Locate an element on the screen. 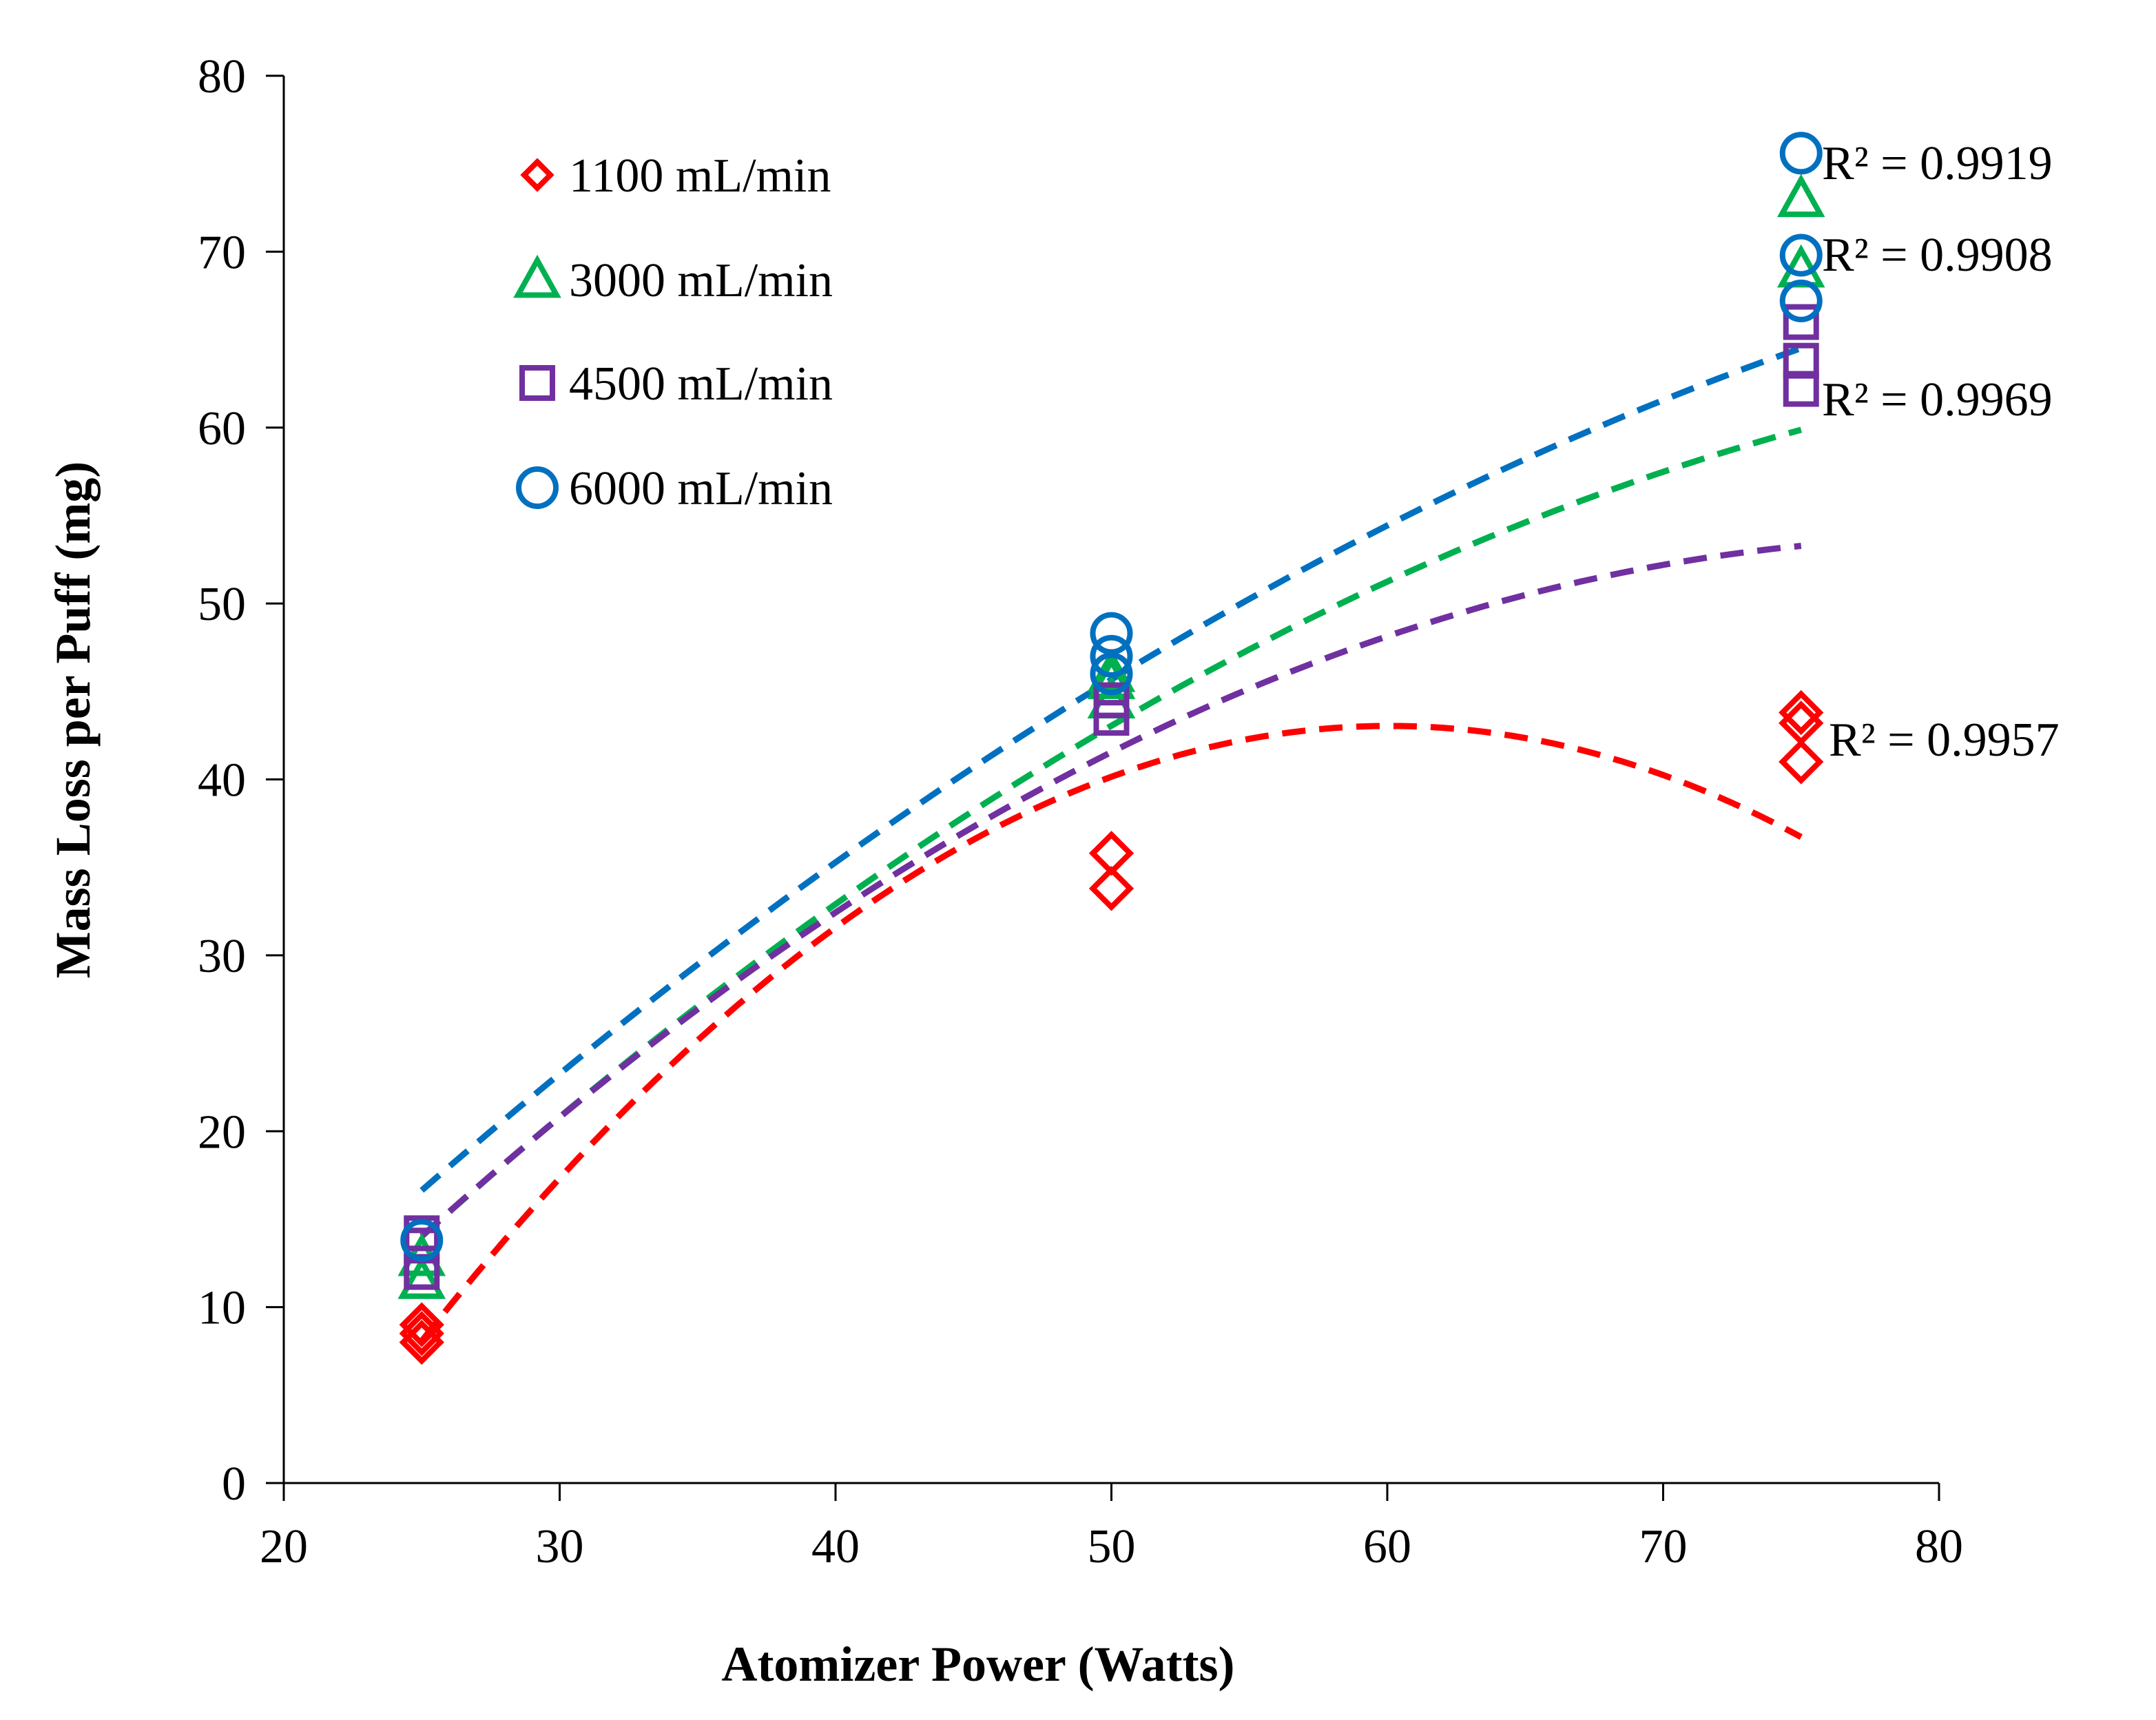 The height and width of the screenshot is (1720, 2156). legend-label-4: 6000 mL/min is located at coordinates (701, 488).